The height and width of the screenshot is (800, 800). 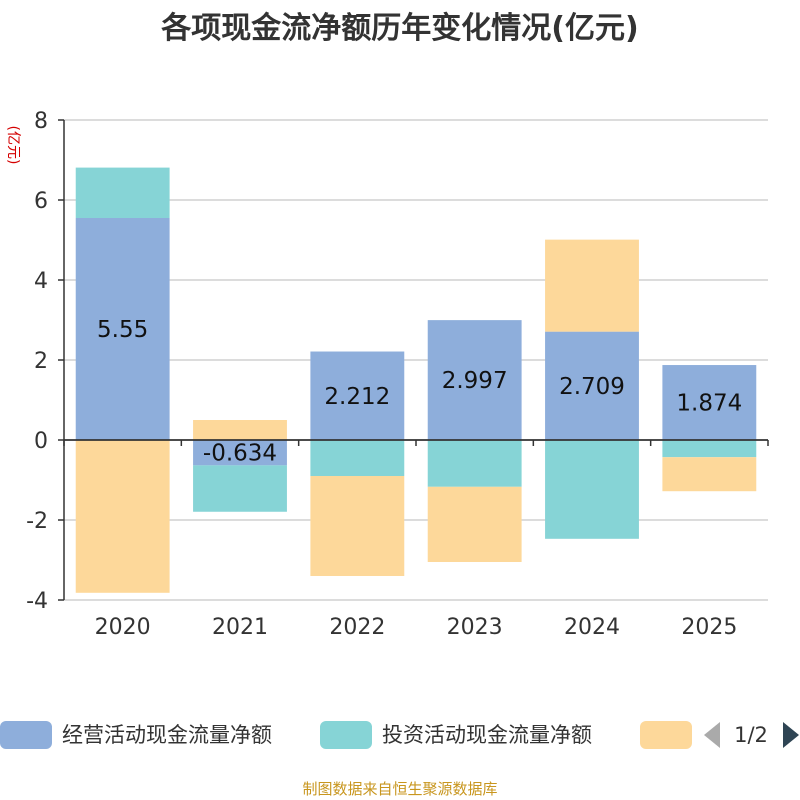 I want to click on x-tick-label: 2022, so click(x=357, y=627).